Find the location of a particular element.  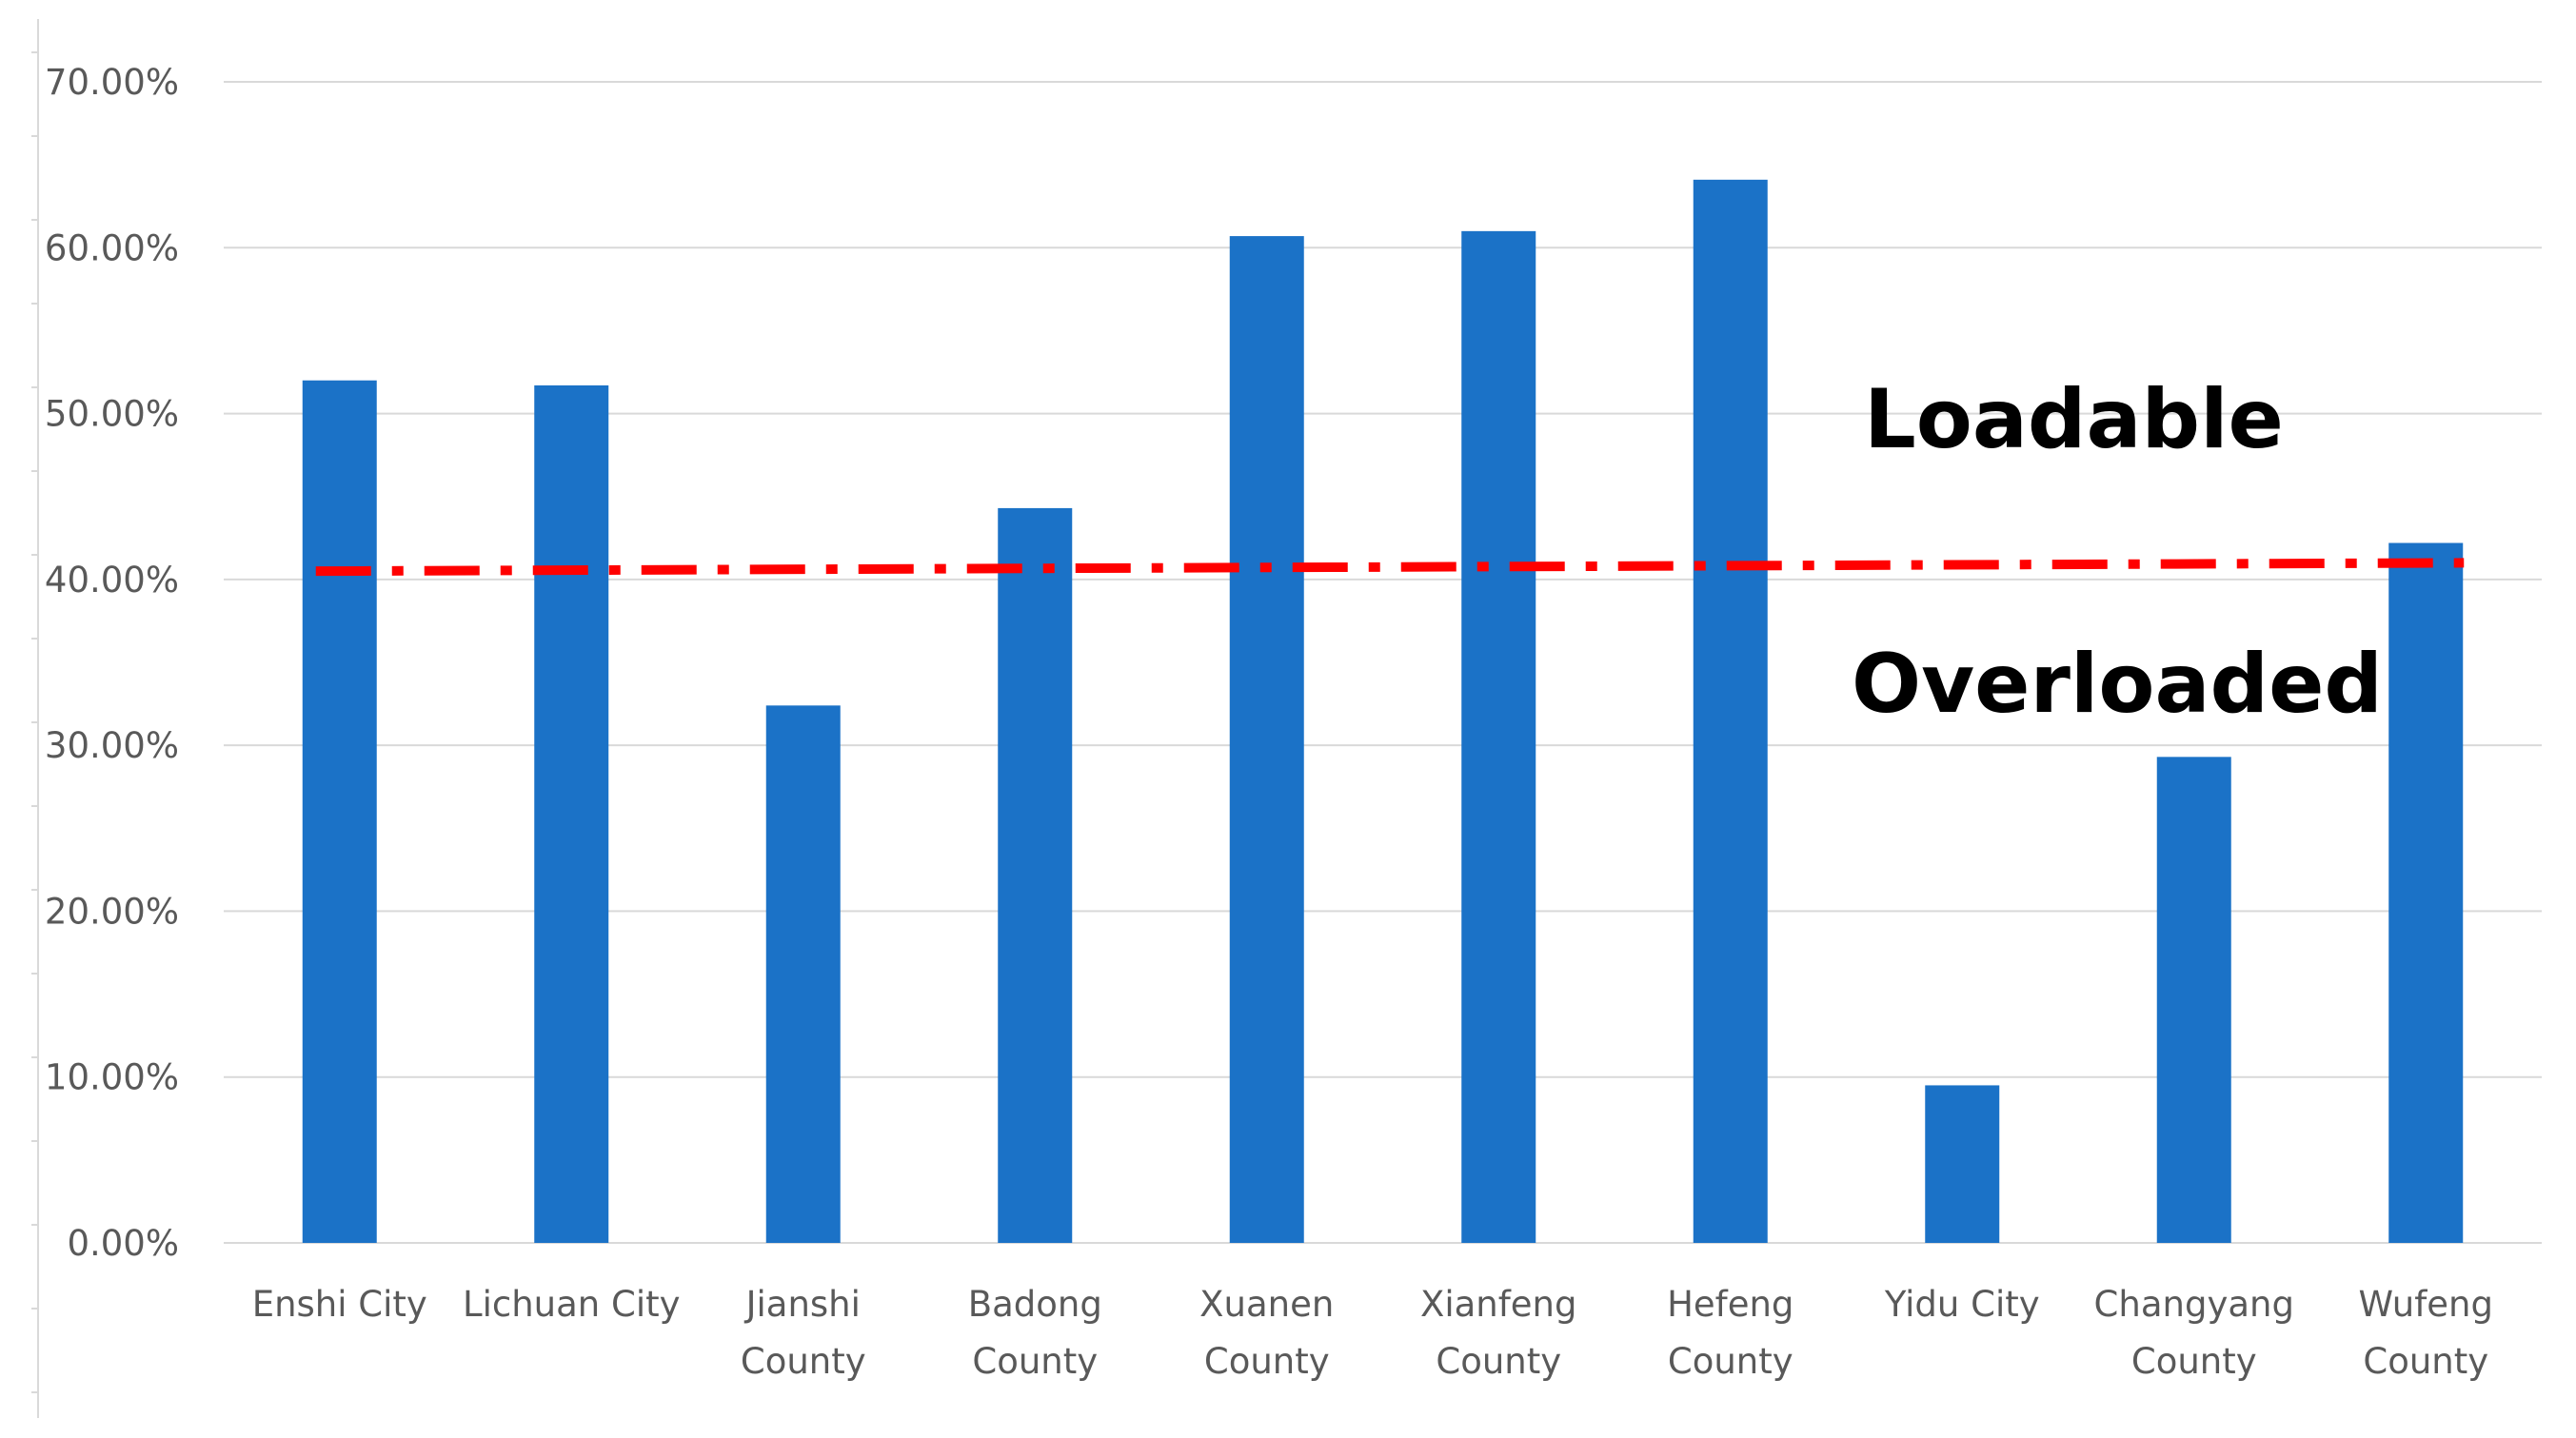

x-tick-label: Xuanen is located at coordinates (1266, 1304).